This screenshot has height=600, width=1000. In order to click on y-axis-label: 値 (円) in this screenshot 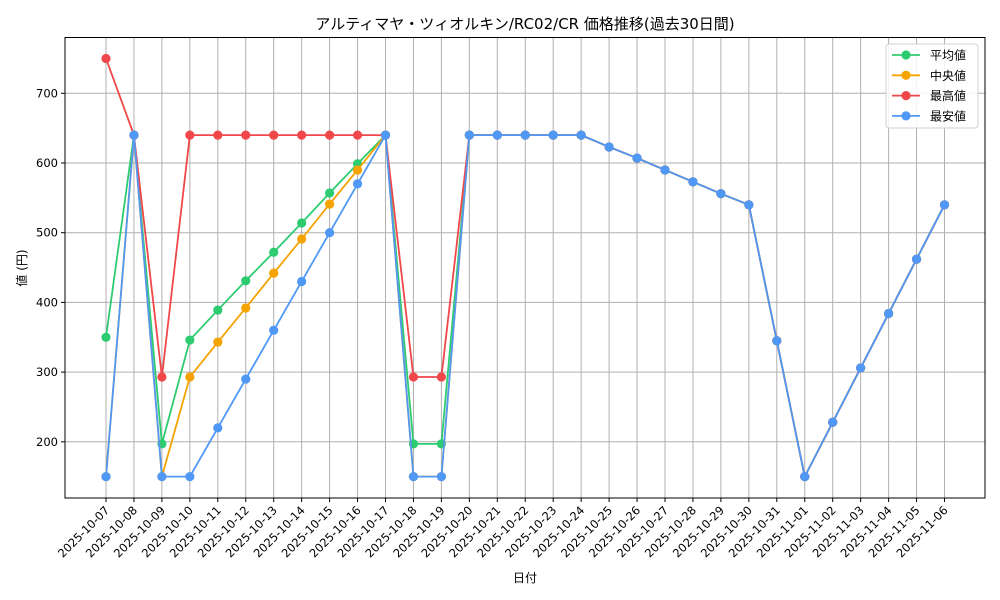, I will do `click(21, 267)`.